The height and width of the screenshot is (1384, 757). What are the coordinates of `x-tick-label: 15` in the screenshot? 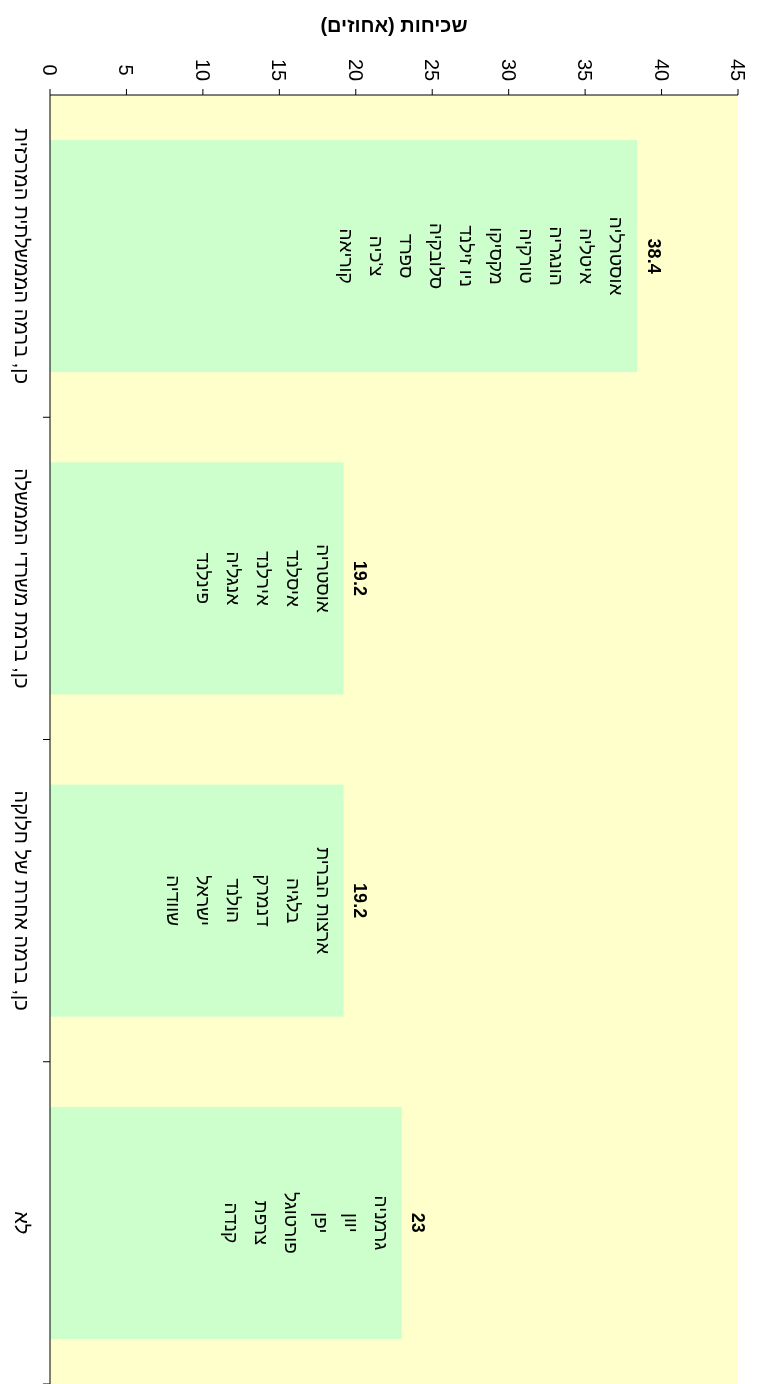 It's located at (279, 70).